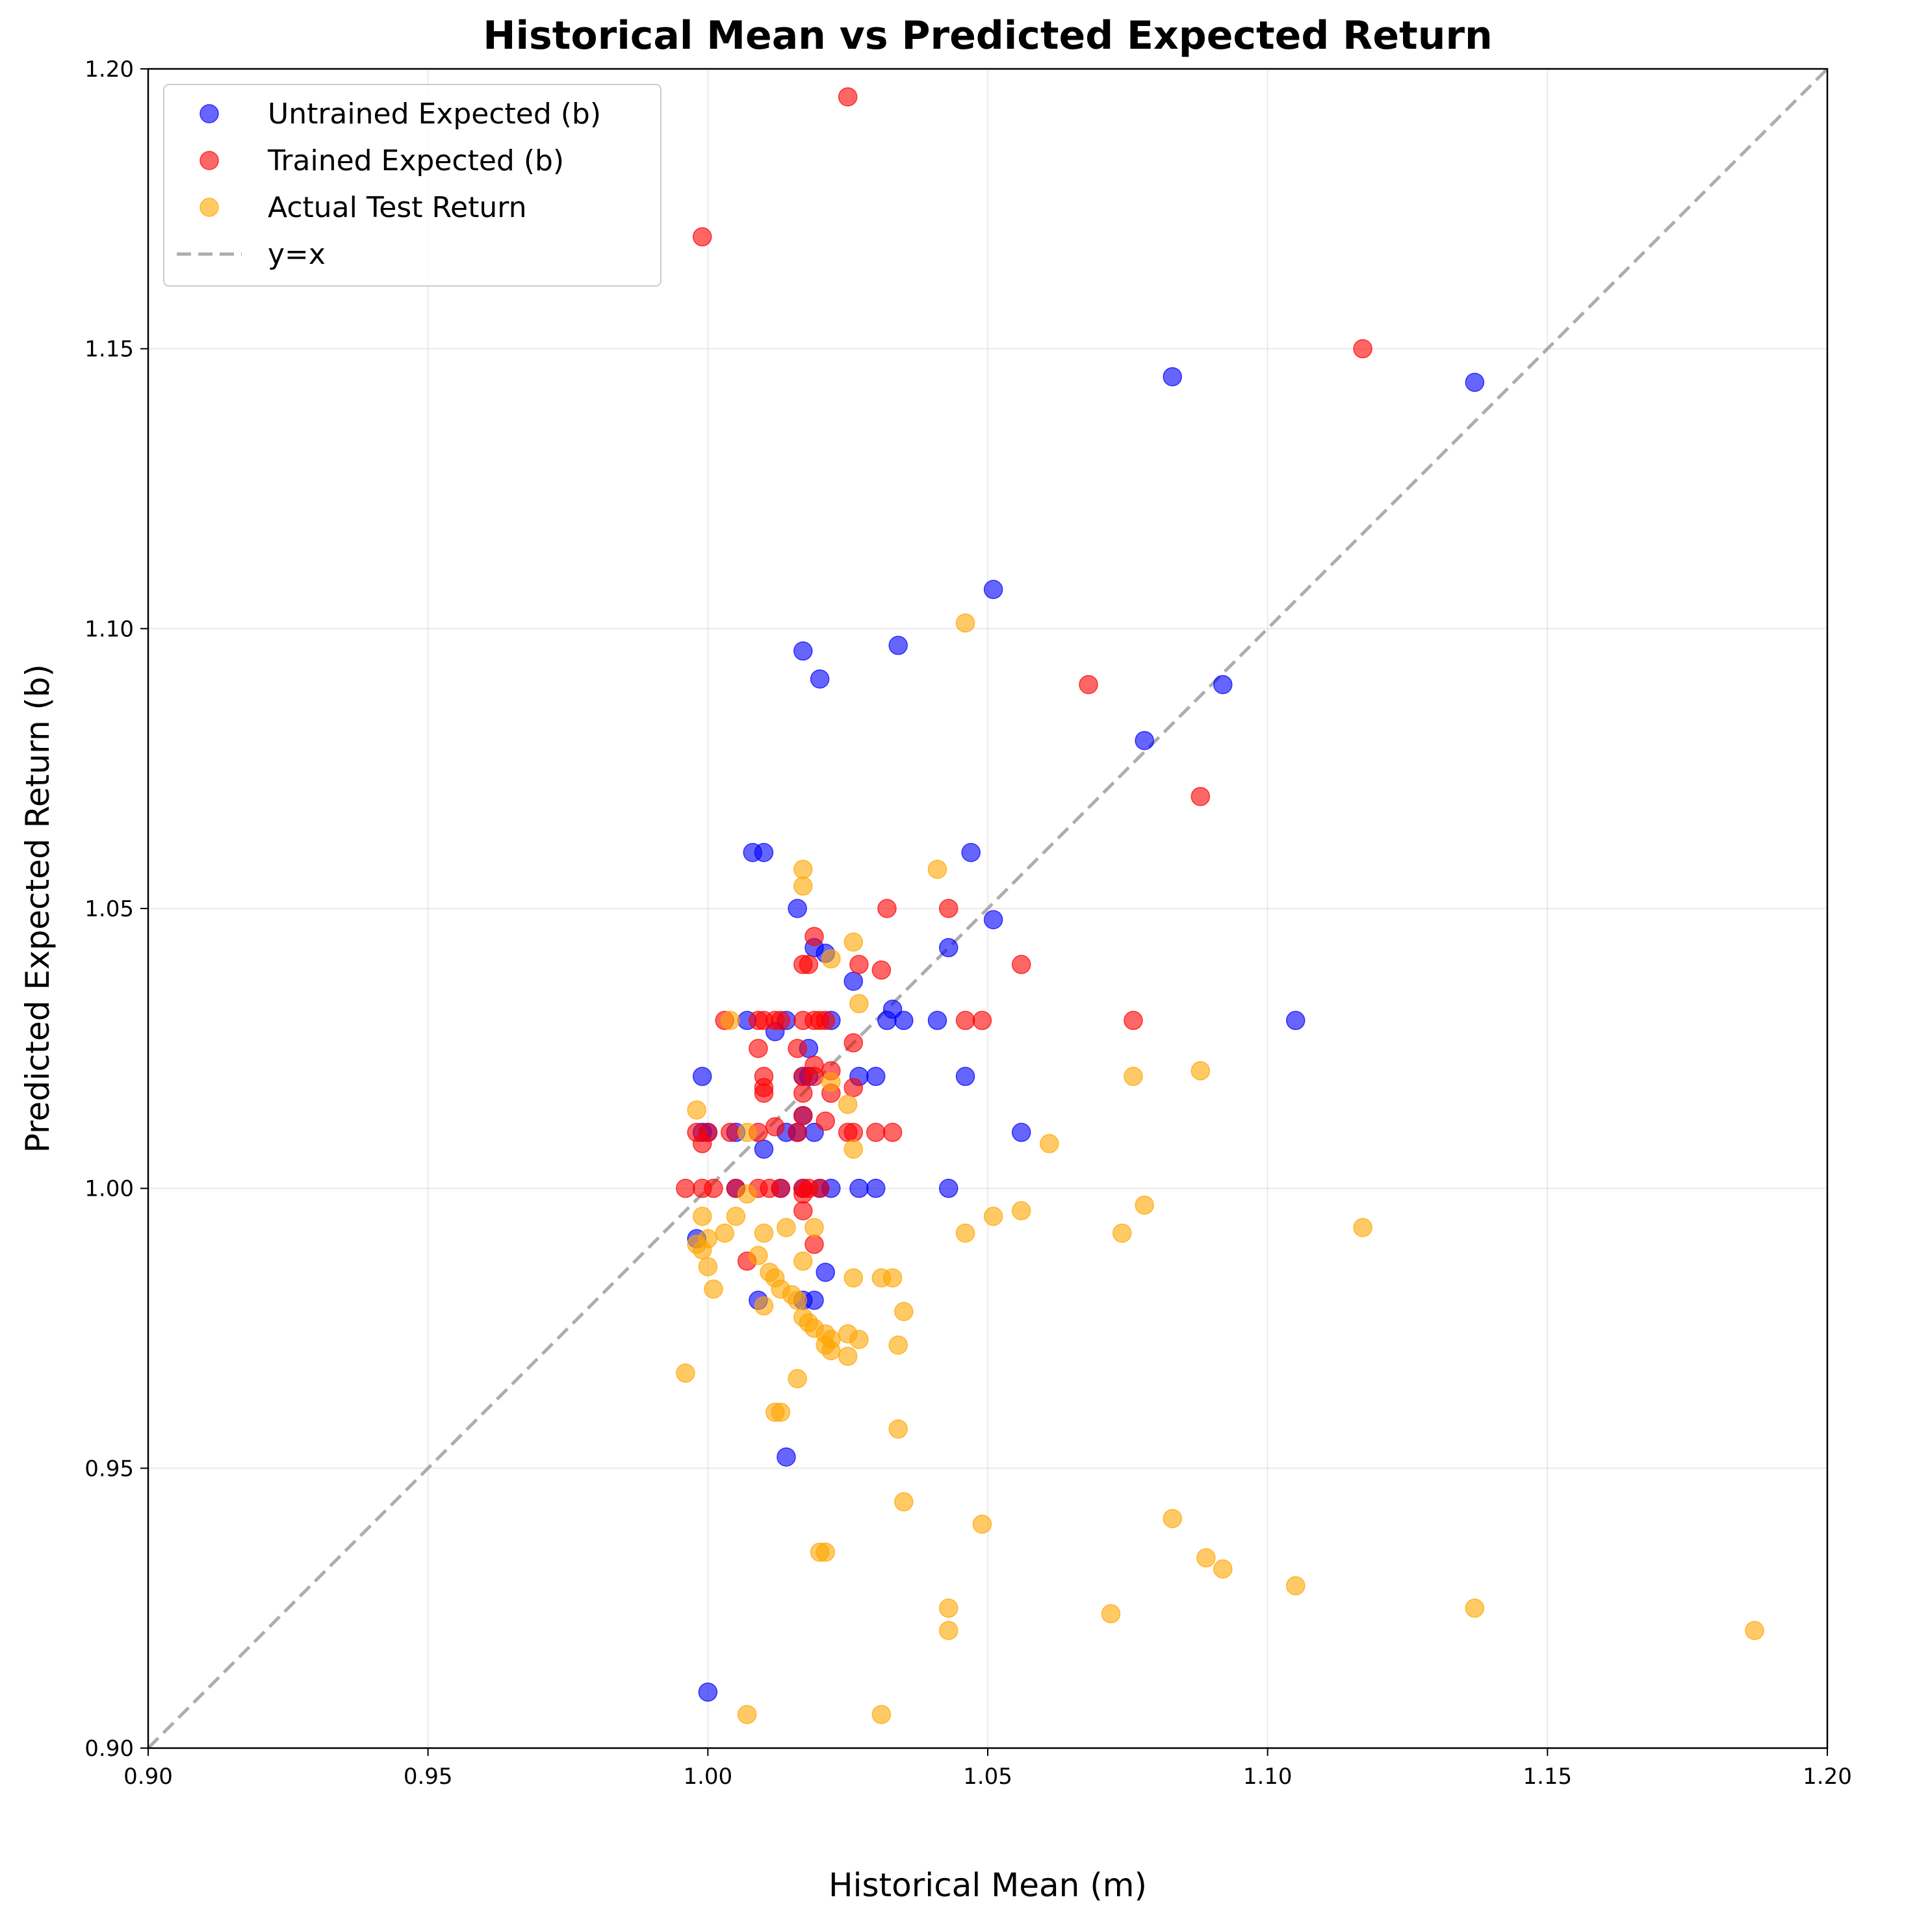 The height and width of the screenshot is (1932, 1930). I want to click on x-tick-label: 1.10, so click(1268, 1777).